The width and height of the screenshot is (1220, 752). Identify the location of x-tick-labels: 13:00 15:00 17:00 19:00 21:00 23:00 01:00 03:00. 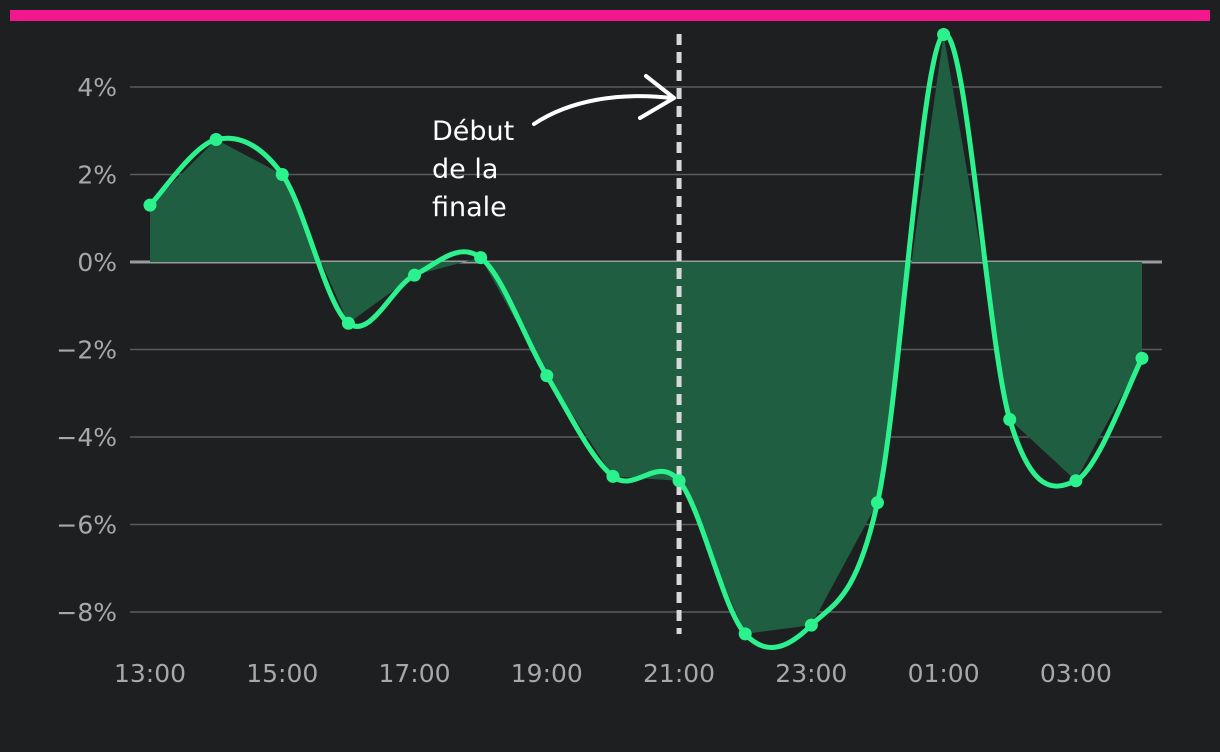
(613, 673).